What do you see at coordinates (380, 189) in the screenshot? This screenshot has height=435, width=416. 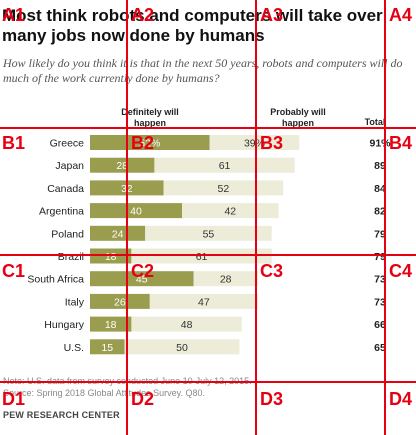 I see `total-label: 84` at bounding box center [380, 189].